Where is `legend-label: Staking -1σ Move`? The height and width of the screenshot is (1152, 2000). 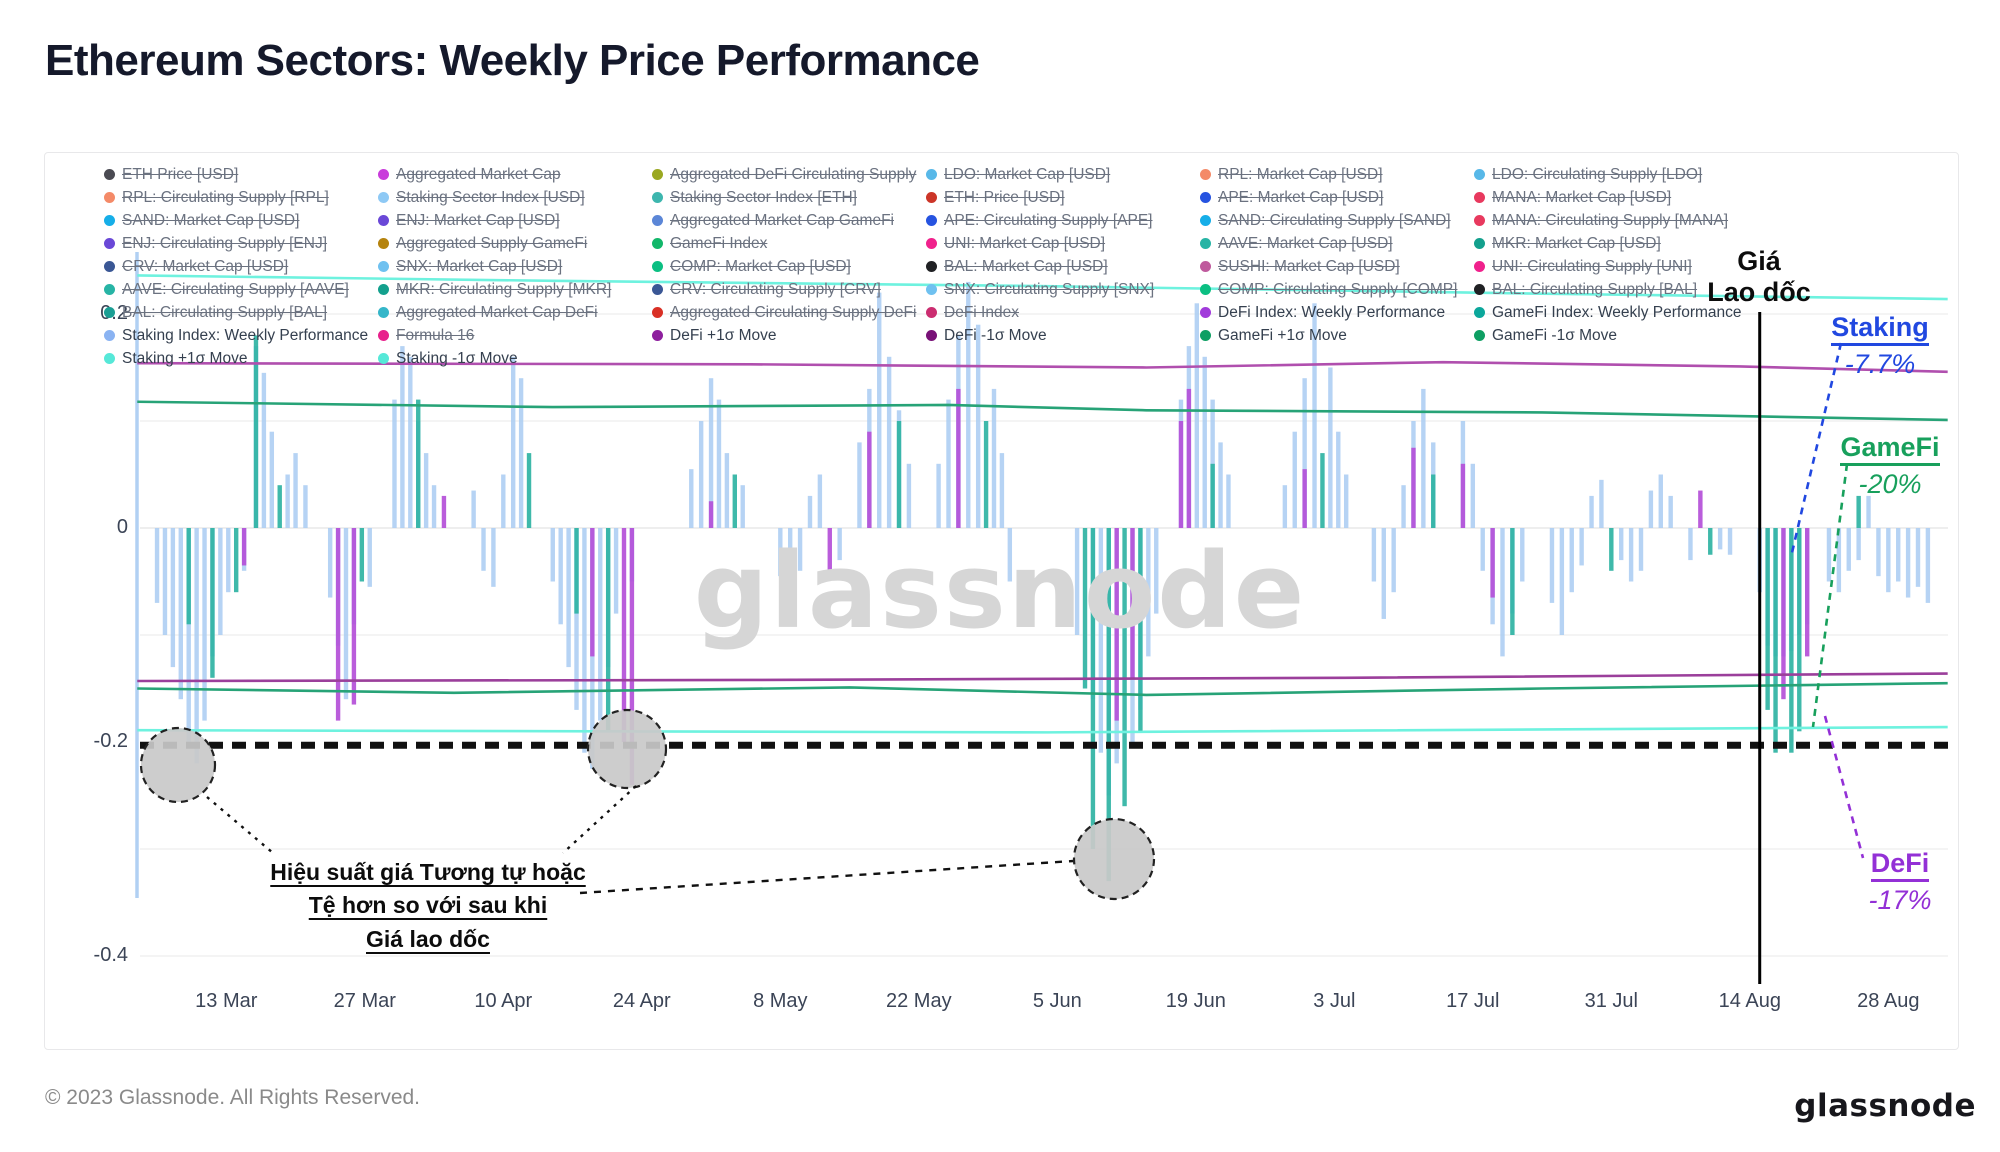
legend-label: Staking -1σ Move is located at coordinates (457, 358).